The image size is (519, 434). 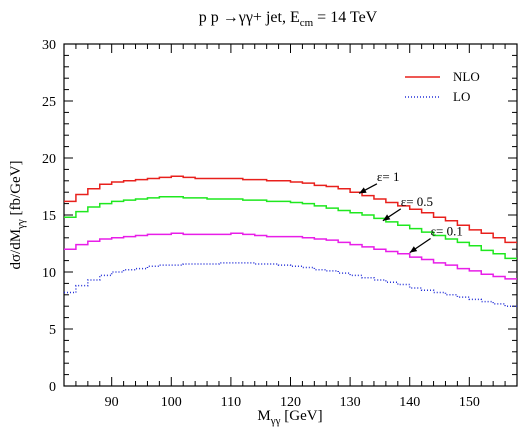 I want to click on series-nlo--1, so click(x=290, y=209).